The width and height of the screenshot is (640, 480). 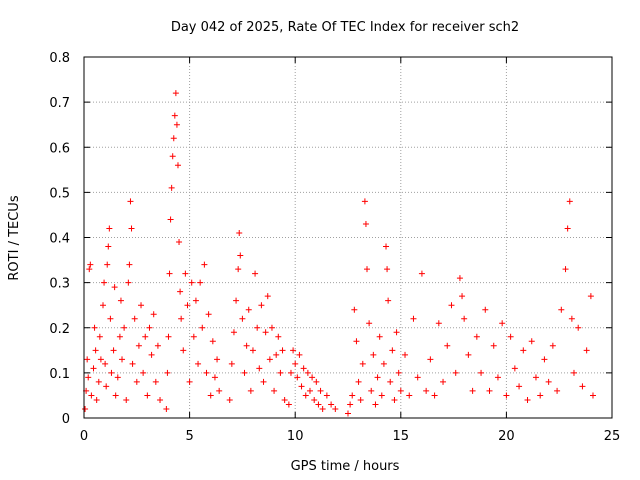 I want to click on x-axis-label: GPS time / hours, so click(x=345, y=466).